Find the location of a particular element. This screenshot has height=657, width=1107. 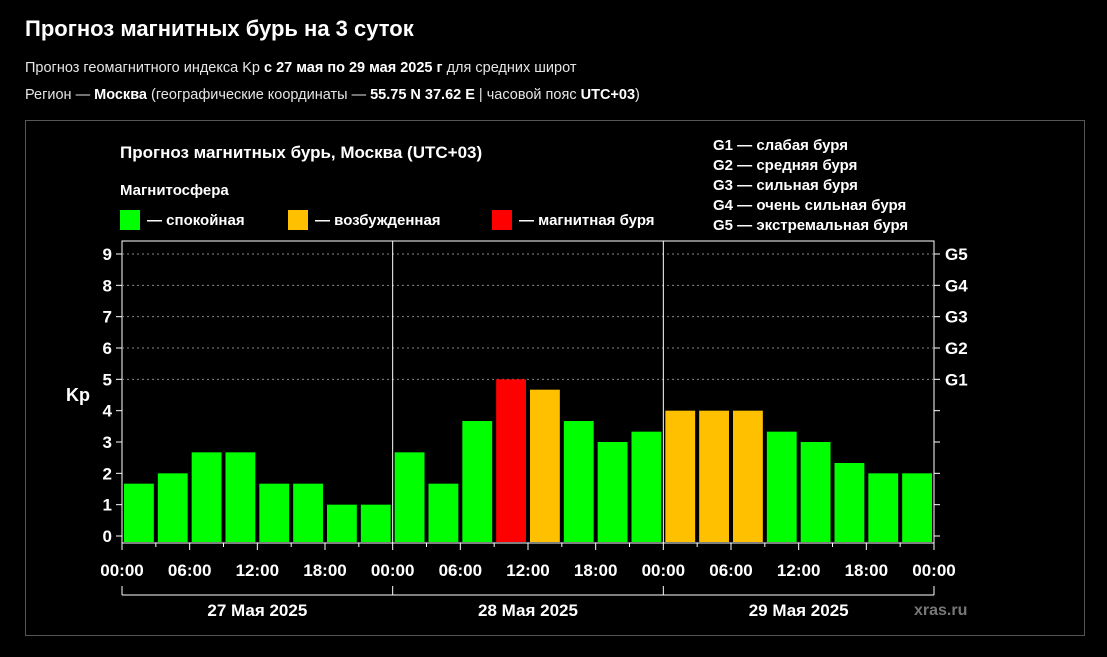

y-tick-label: 6 is located at coordinates (107, 348).